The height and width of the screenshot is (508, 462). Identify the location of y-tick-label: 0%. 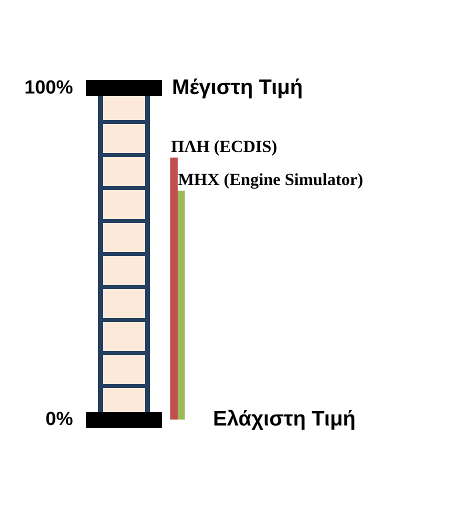
(60, 419).